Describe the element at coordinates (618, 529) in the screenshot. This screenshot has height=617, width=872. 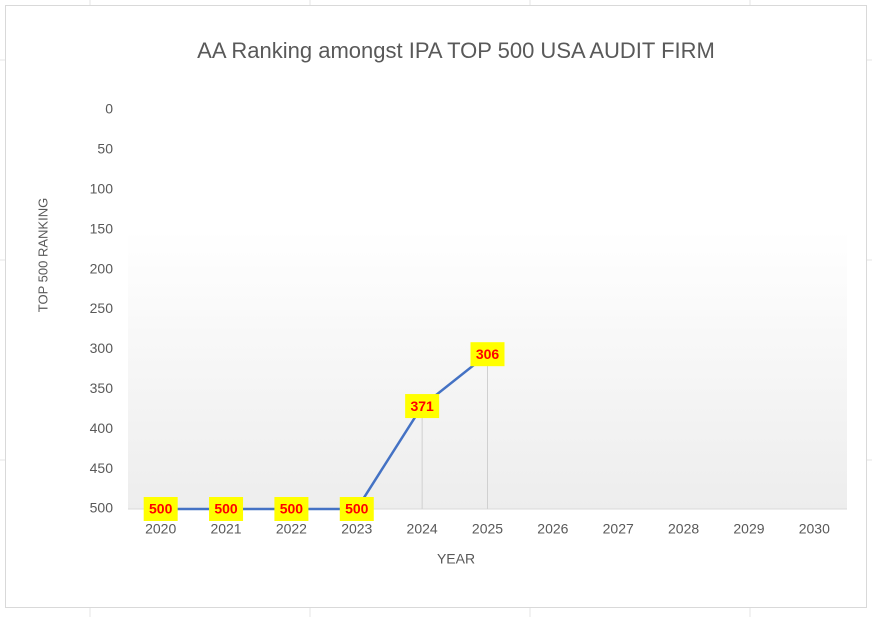
I see `x-tick-label: 2027` at that location.